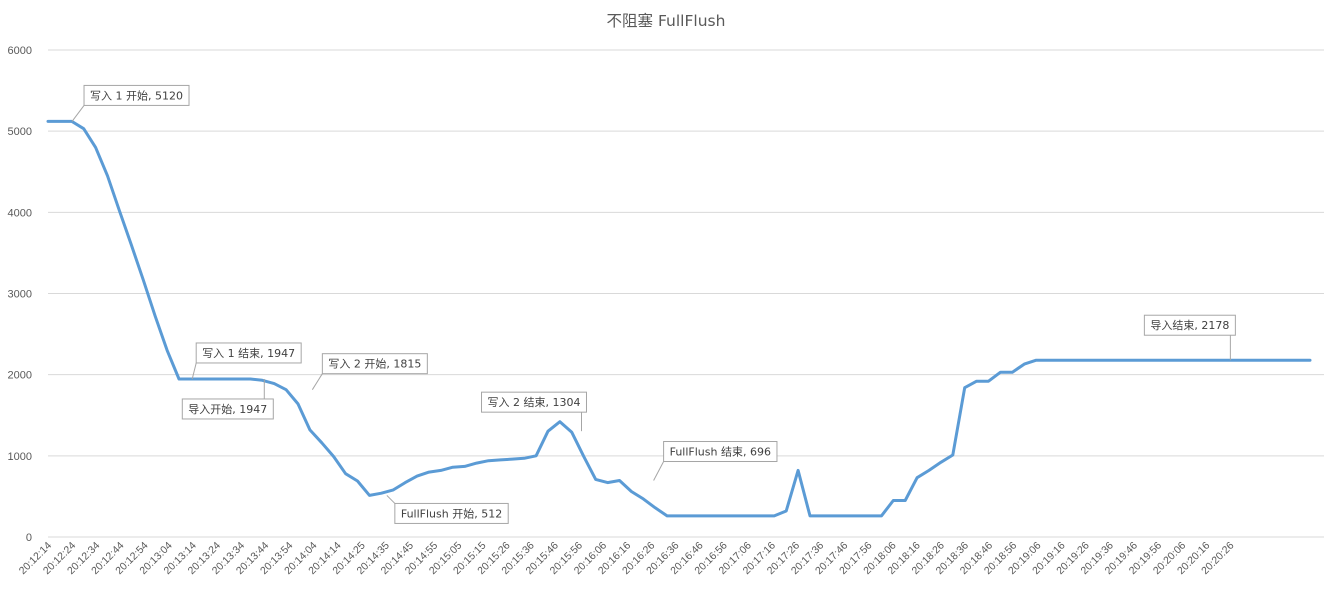  I want to click on svg-text: FullFlush 开始, 512, so click(451, 513).